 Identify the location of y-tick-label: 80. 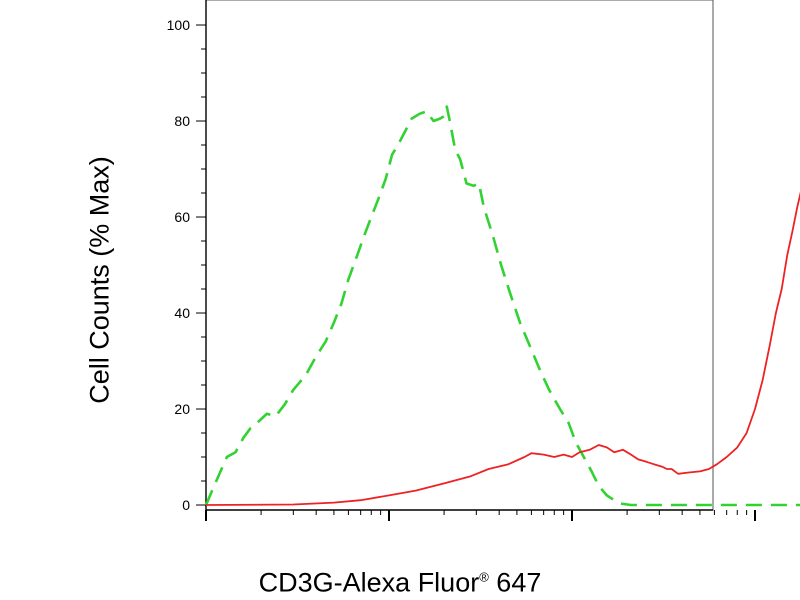
(182, 121).